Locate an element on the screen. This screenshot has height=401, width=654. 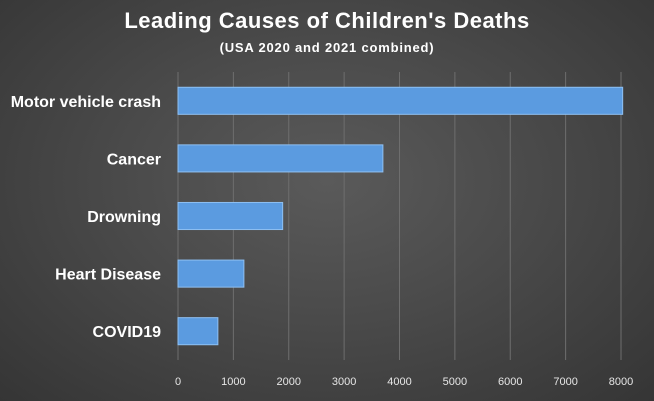
category-label: Heart Disease is located at coordinates (108, 275).